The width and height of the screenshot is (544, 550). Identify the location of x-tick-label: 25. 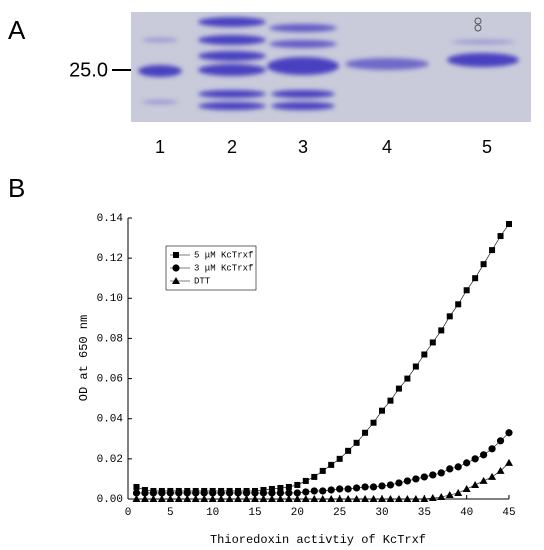
(339, 513).